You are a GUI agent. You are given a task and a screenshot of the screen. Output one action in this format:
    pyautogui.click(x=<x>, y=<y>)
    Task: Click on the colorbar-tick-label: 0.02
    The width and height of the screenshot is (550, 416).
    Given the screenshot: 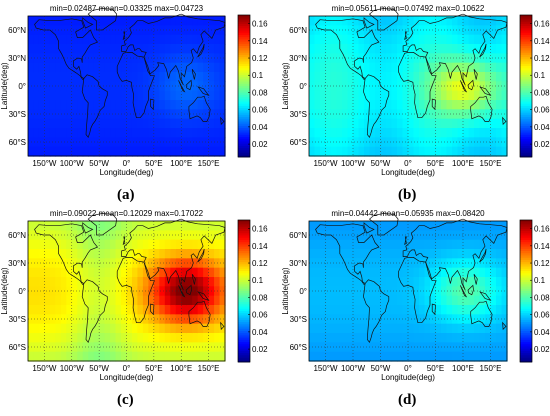 What is the action you would take?
    pyautogui.click(x=260, y=349)
    